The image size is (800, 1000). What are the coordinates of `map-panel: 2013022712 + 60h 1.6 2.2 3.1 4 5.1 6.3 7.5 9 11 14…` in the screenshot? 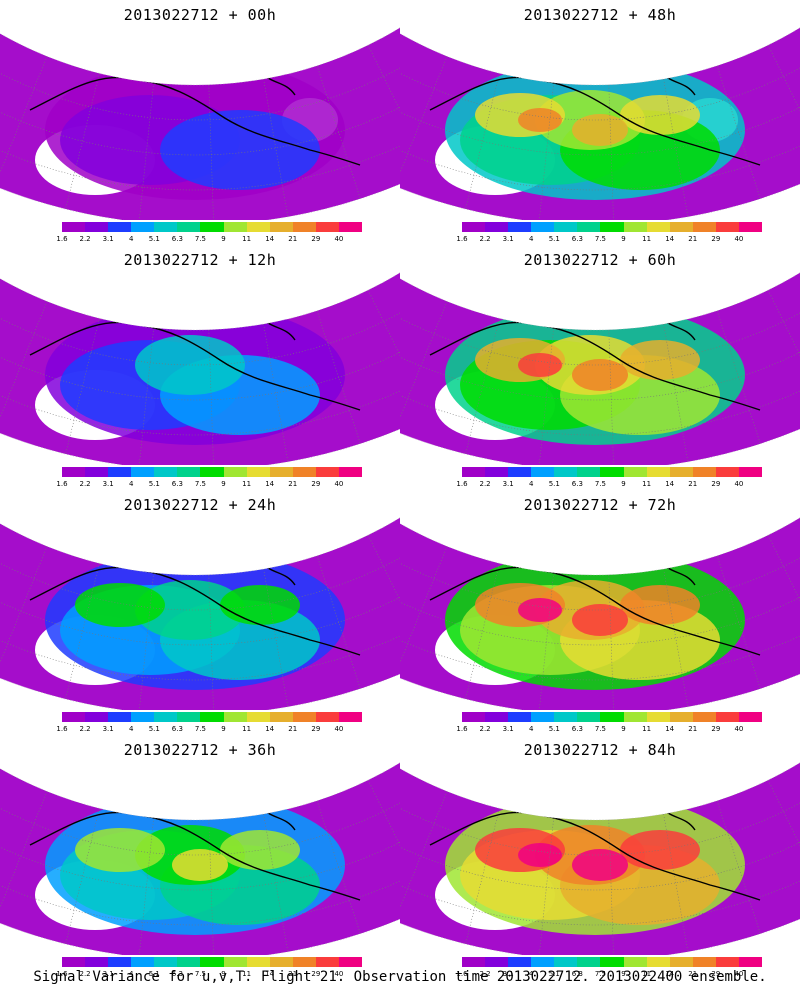 It's located at (600, 367).